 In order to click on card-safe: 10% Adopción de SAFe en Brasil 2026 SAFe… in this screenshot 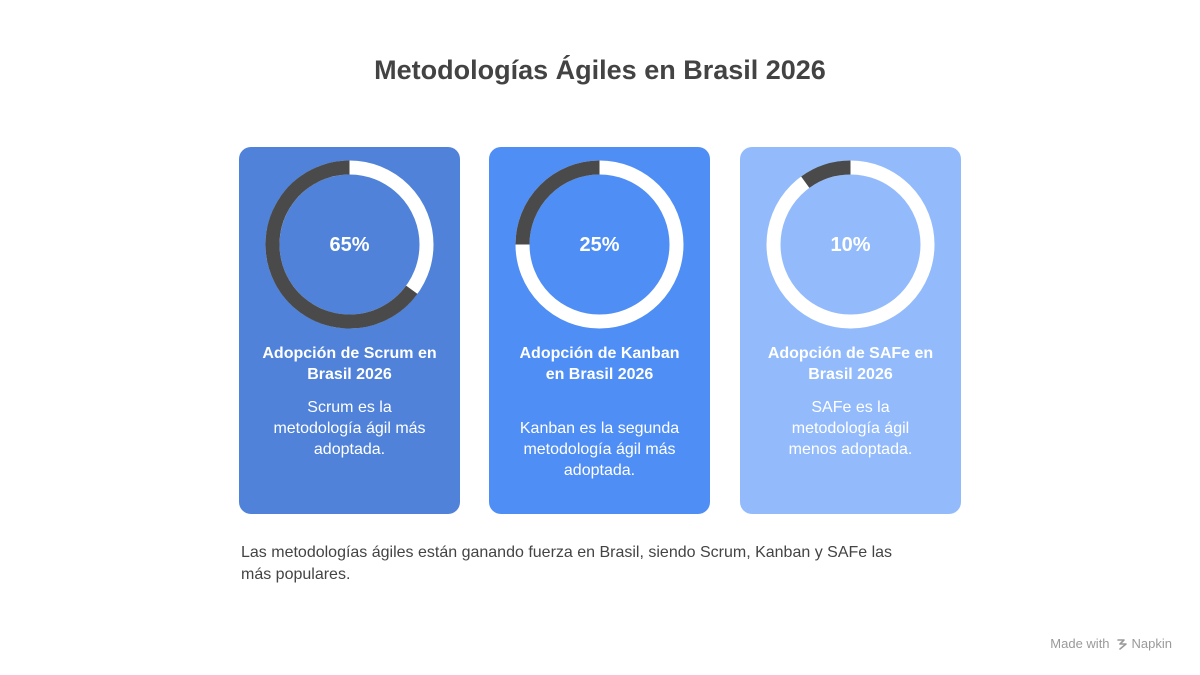, I will do `click(850, 330)`.